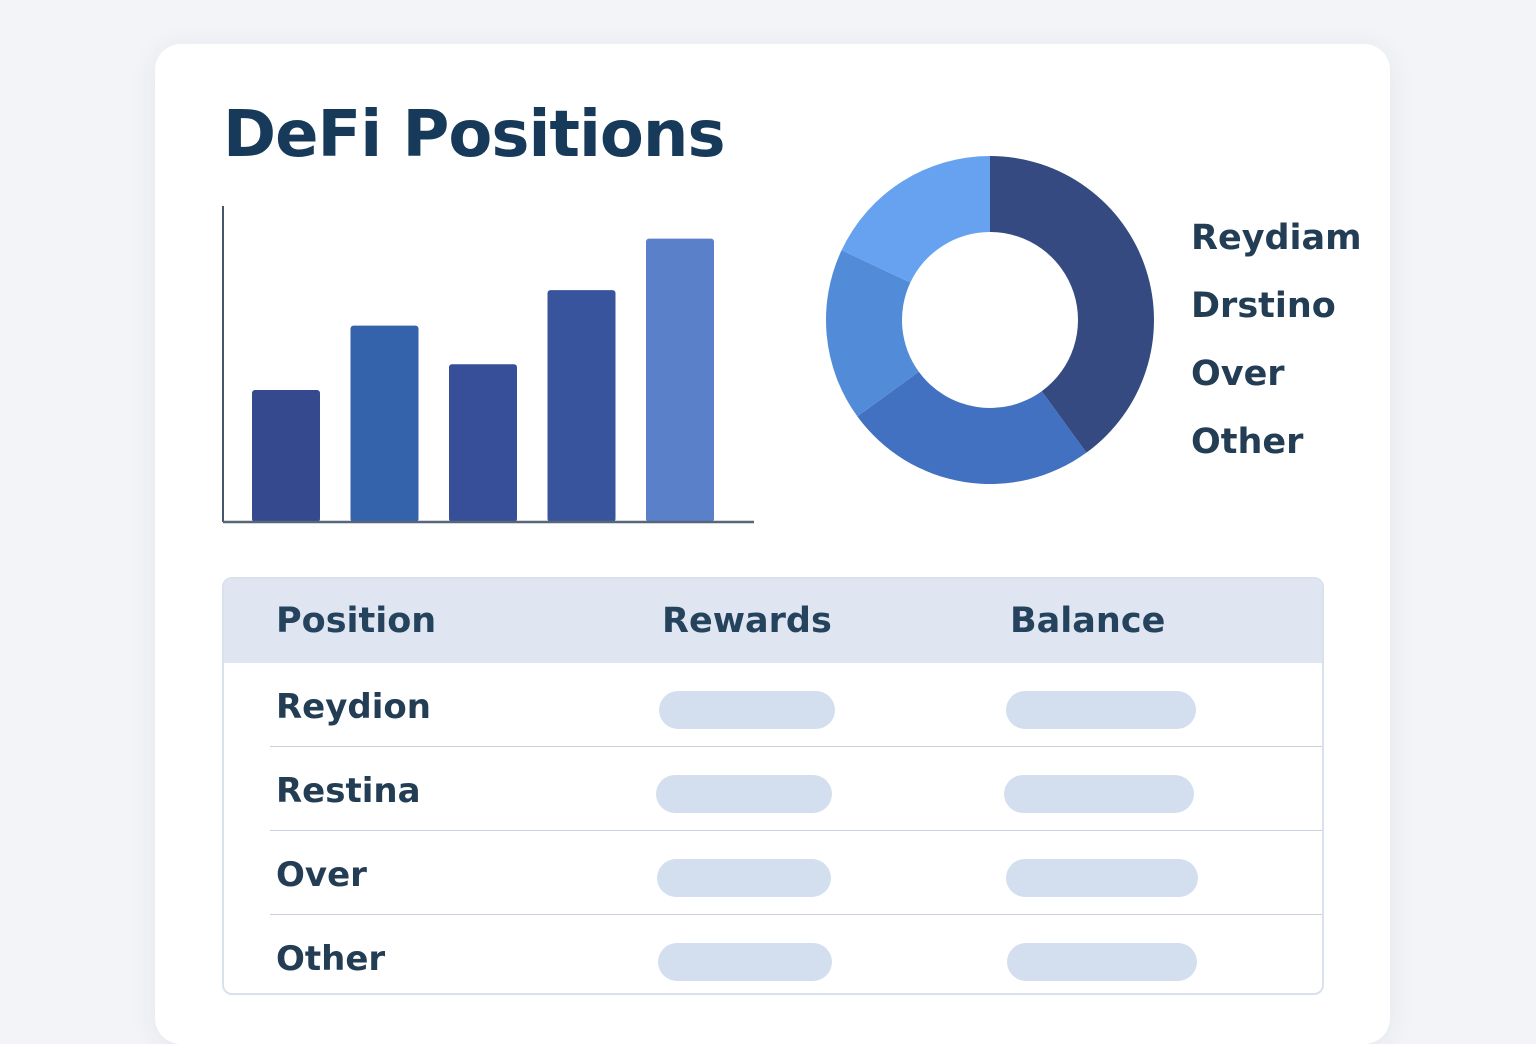 Image resolution: width=1536 pixels, height=1044 pixels. I want to click on positions-bar-chart, so click(488, 365).